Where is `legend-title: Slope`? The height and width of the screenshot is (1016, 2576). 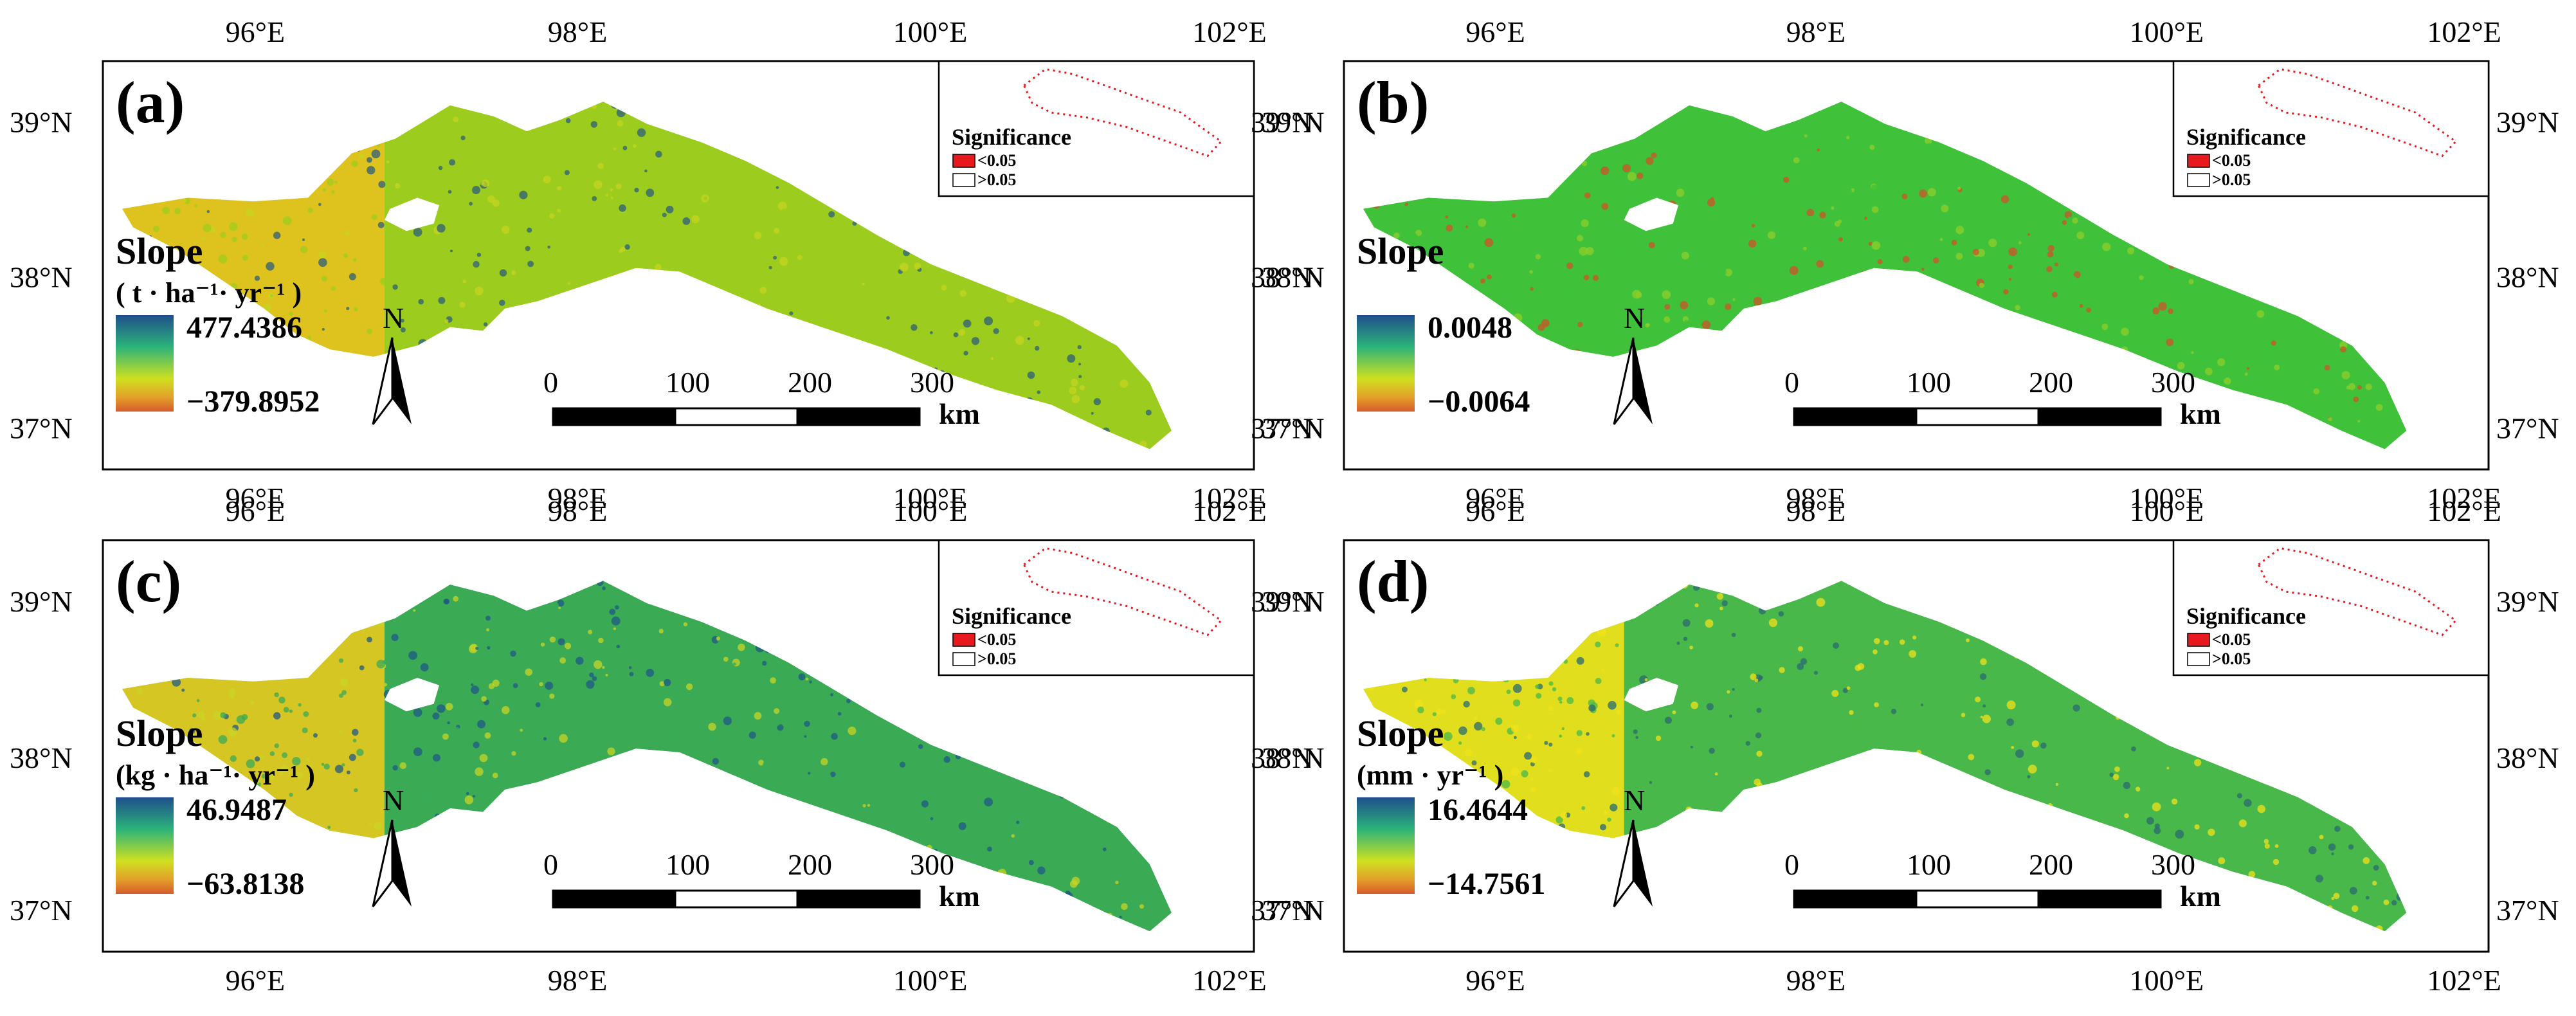 legend-title: Slope is located at coordinates (159, 733).